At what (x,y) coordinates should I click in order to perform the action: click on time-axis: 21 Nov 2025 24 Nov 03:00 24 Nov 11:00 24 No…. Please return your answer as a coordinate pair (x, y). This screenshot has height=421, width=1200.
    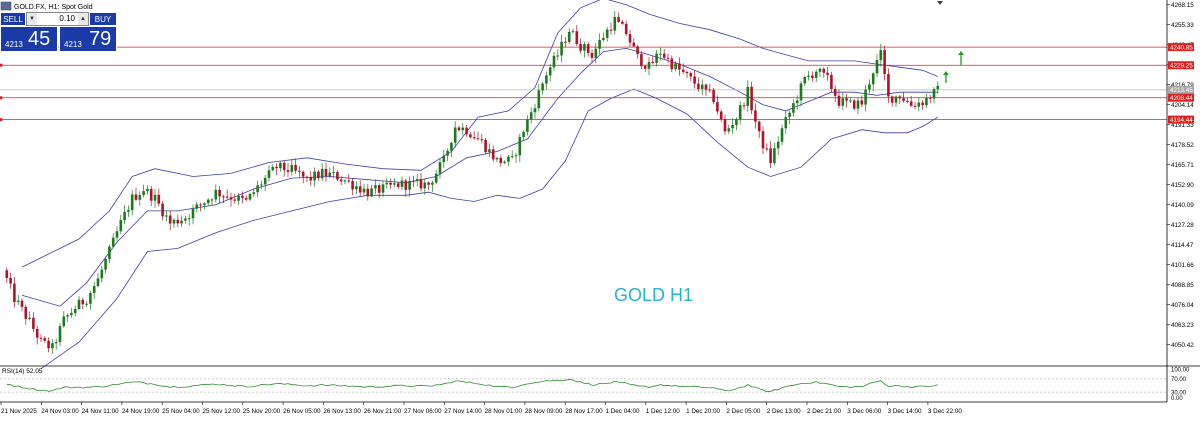
    Looking at the image, I should click on (481, 408).